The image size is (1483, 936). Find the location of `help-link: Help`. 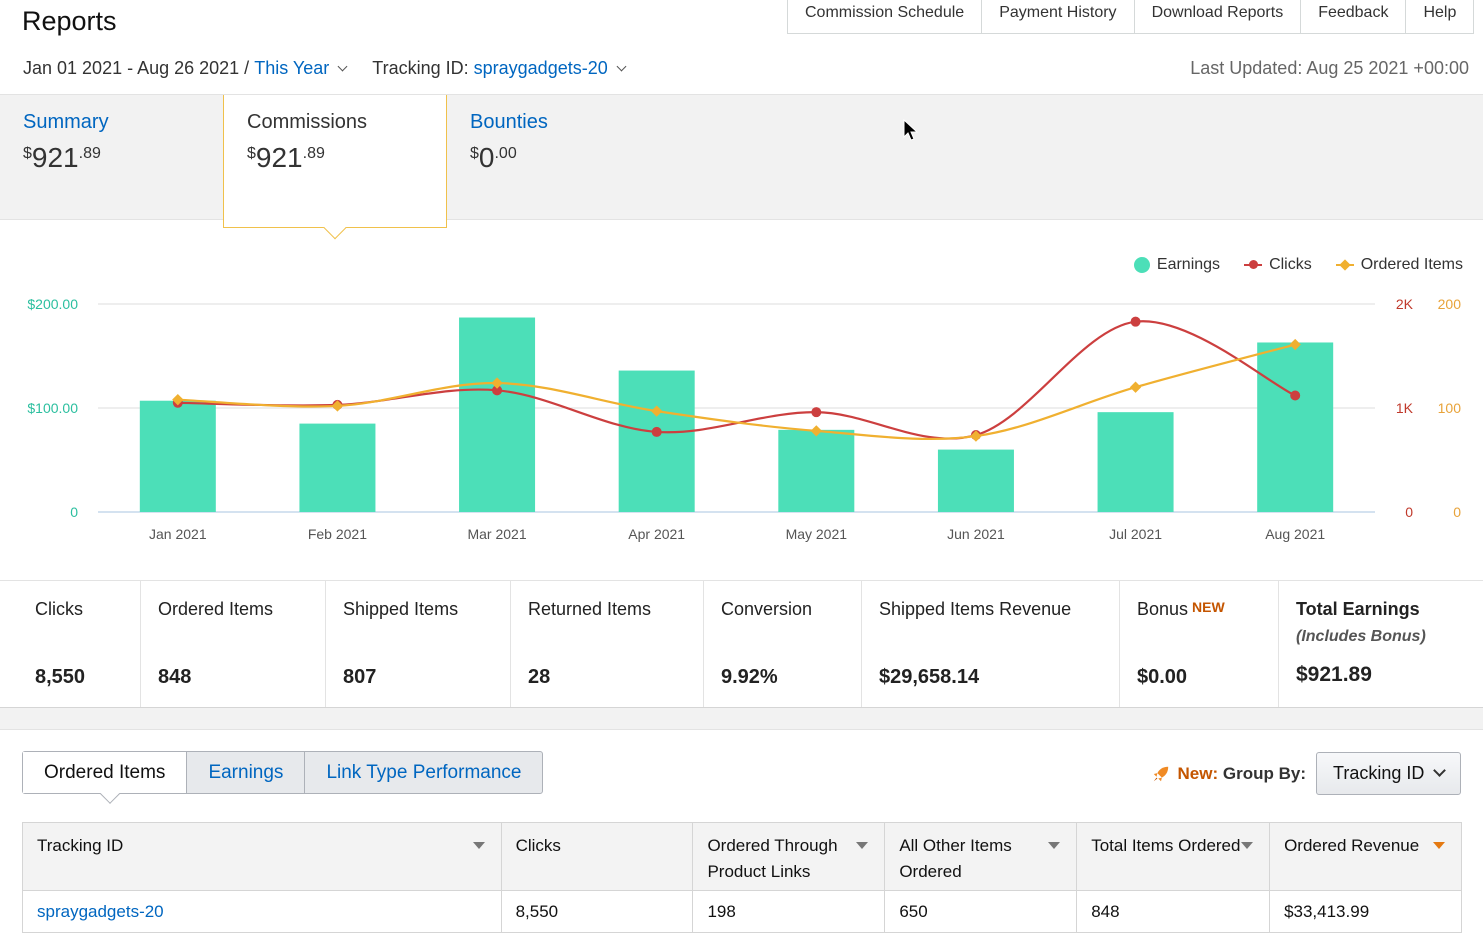

help-link: Help is located at coordinates (1439, 16).